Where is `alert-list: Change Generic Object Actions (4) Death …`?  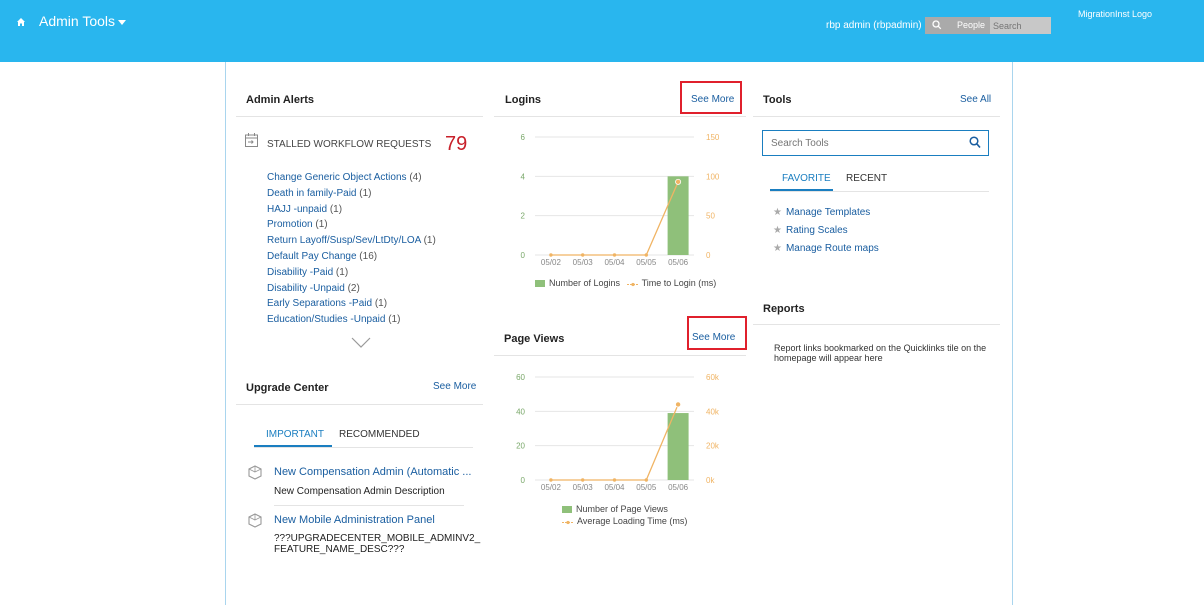
alert-list: Change Generic Object Actions (4) Death … is located at coordinates (351, 249).